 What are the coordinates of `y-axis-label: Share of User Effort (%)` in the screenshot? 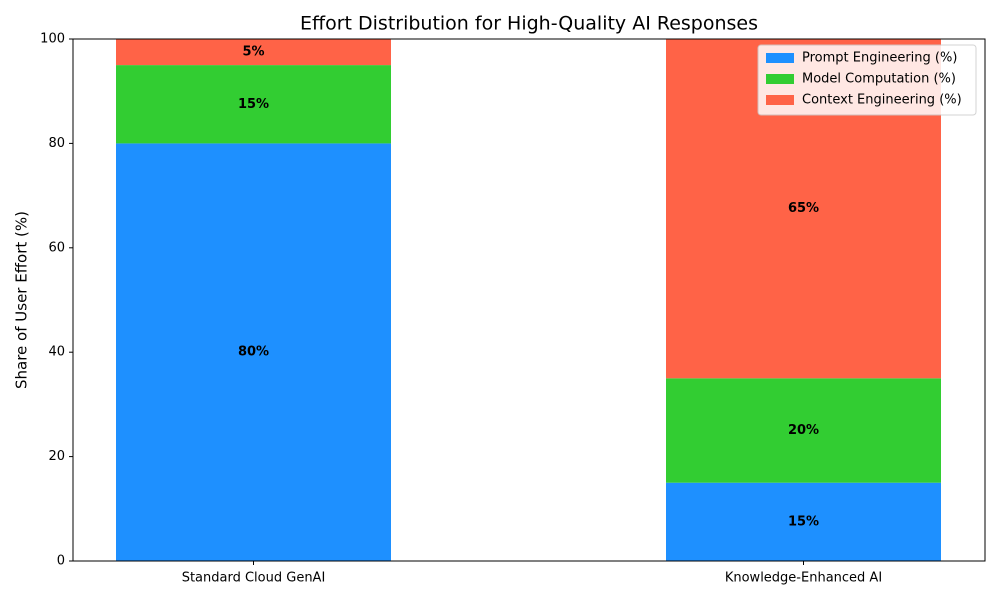 It's located at (22, 300).